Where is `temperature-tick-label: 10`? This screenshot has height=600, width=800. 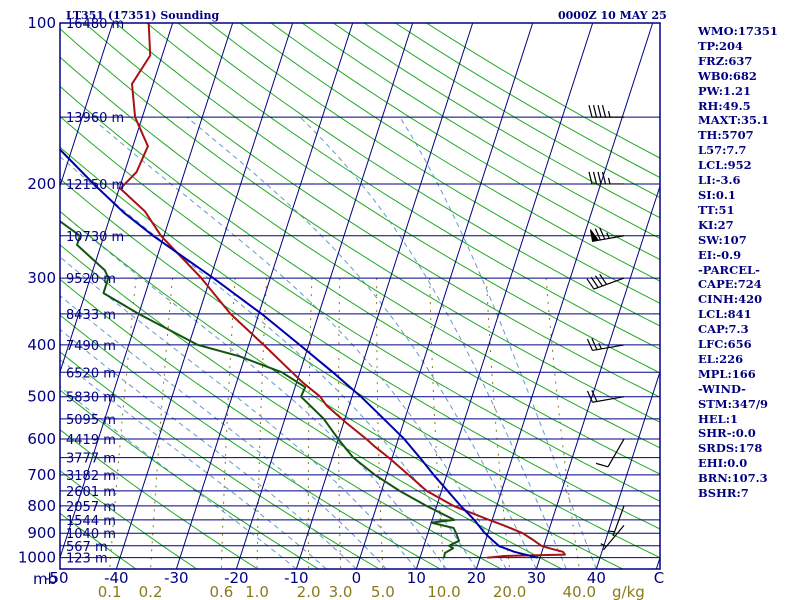 temperature-tick-label: 10 is located at coordinates (416, 578).